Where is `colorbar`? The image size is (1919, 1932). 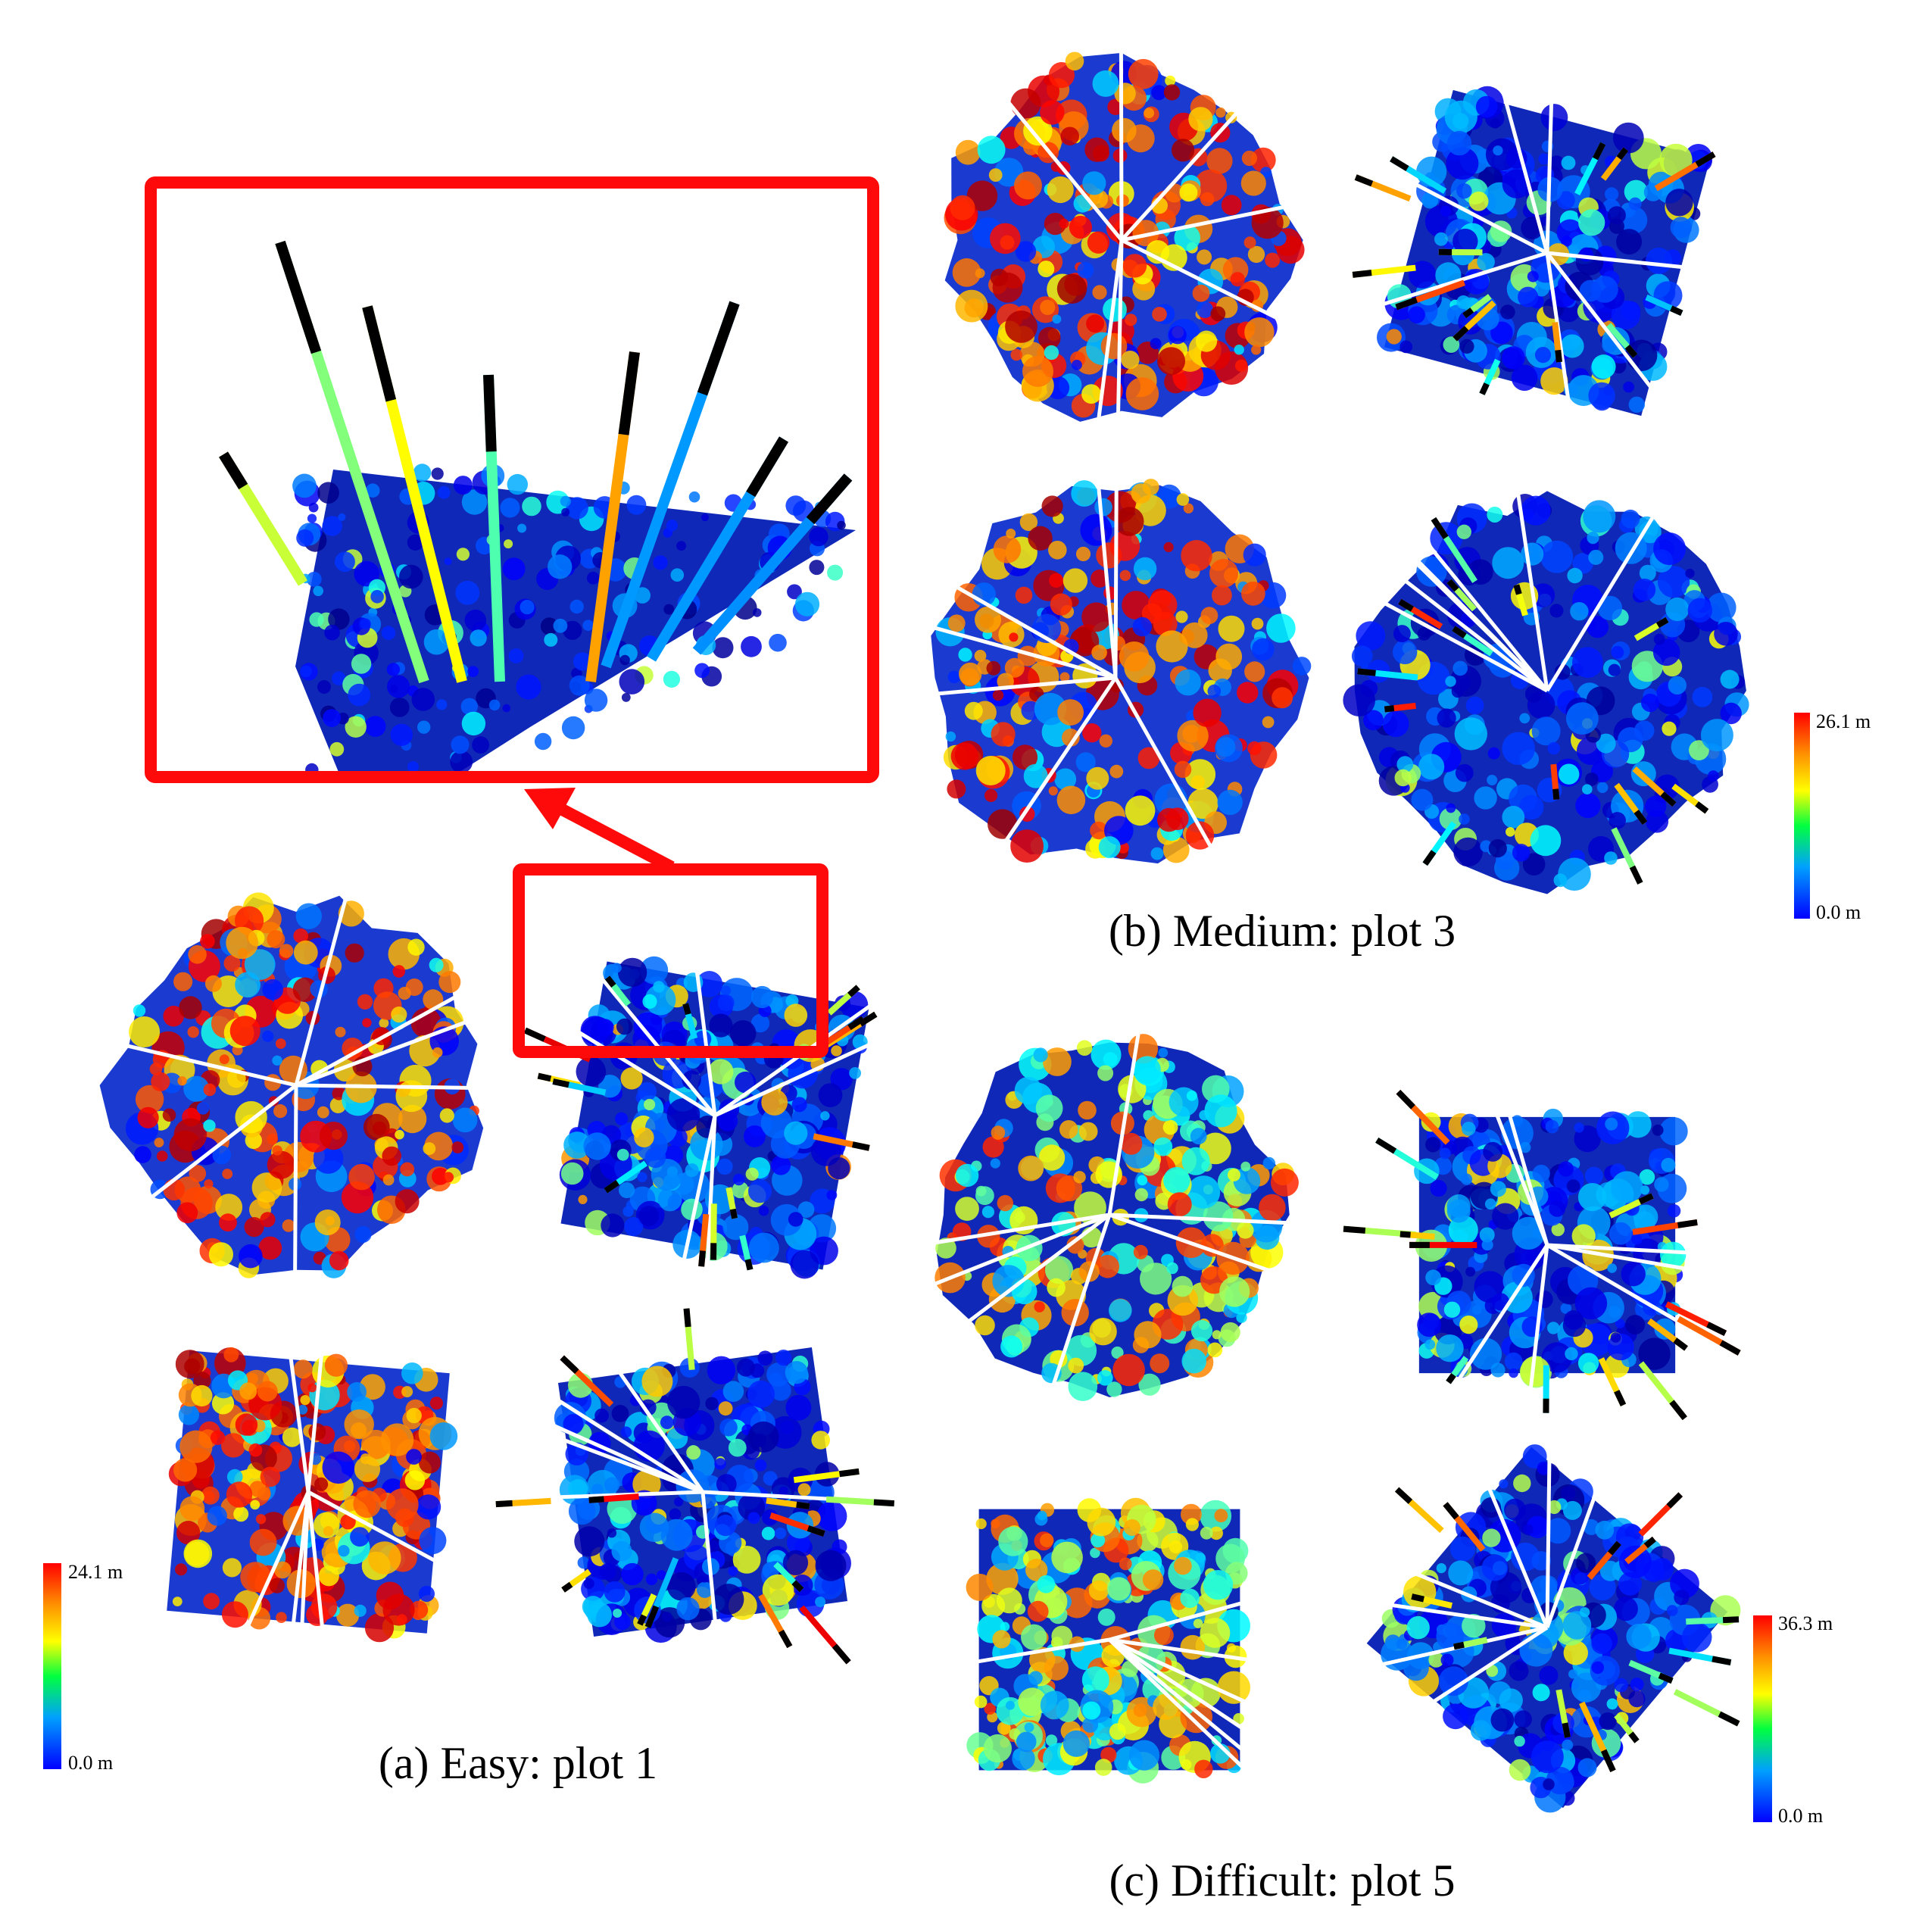 colorbar is located at coordinates (52, 1666).